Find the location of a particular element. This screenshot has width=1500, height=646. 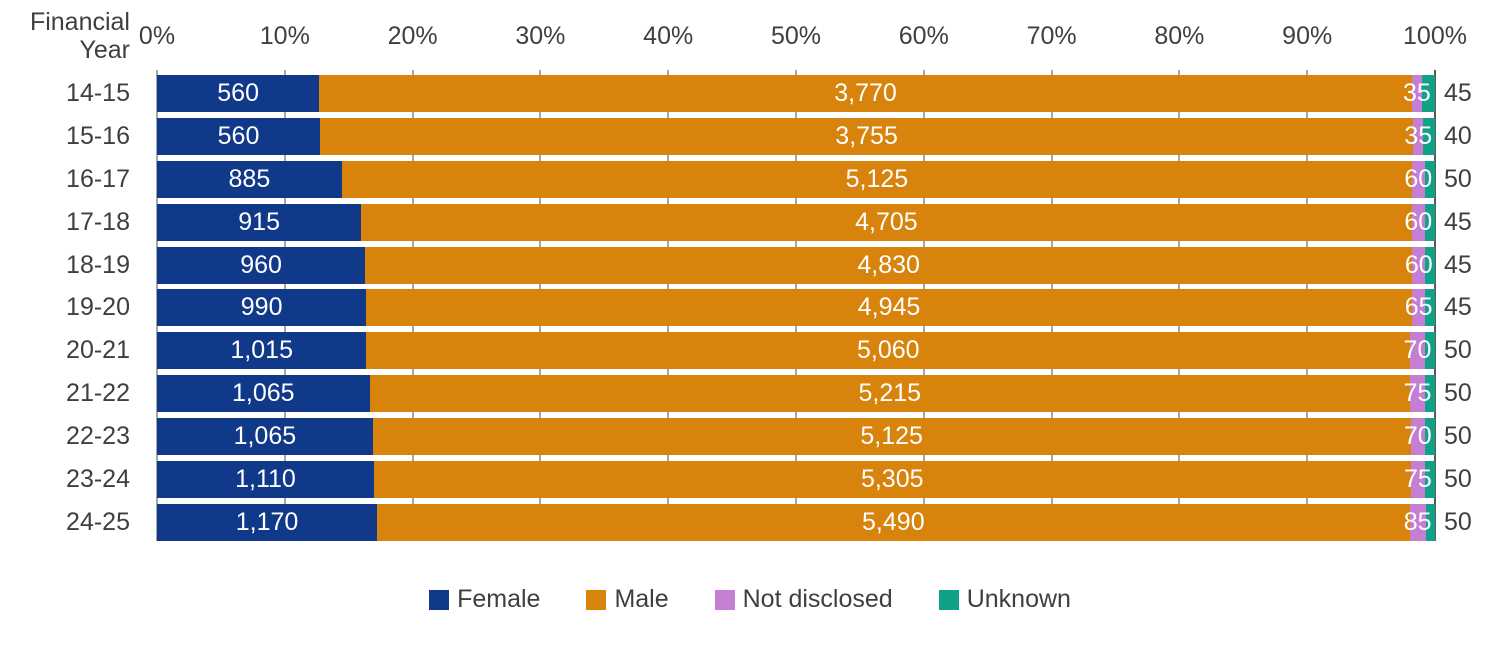

bar-row: 22-23 1,065 5,125 70 50 is located at coordinates (750, 437).